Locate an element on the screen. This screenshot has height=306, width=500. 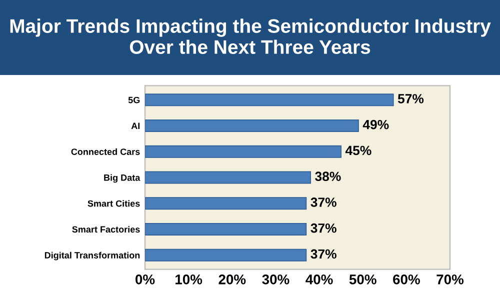
x-tick-label: 50% is located at coordinates (362, 279).